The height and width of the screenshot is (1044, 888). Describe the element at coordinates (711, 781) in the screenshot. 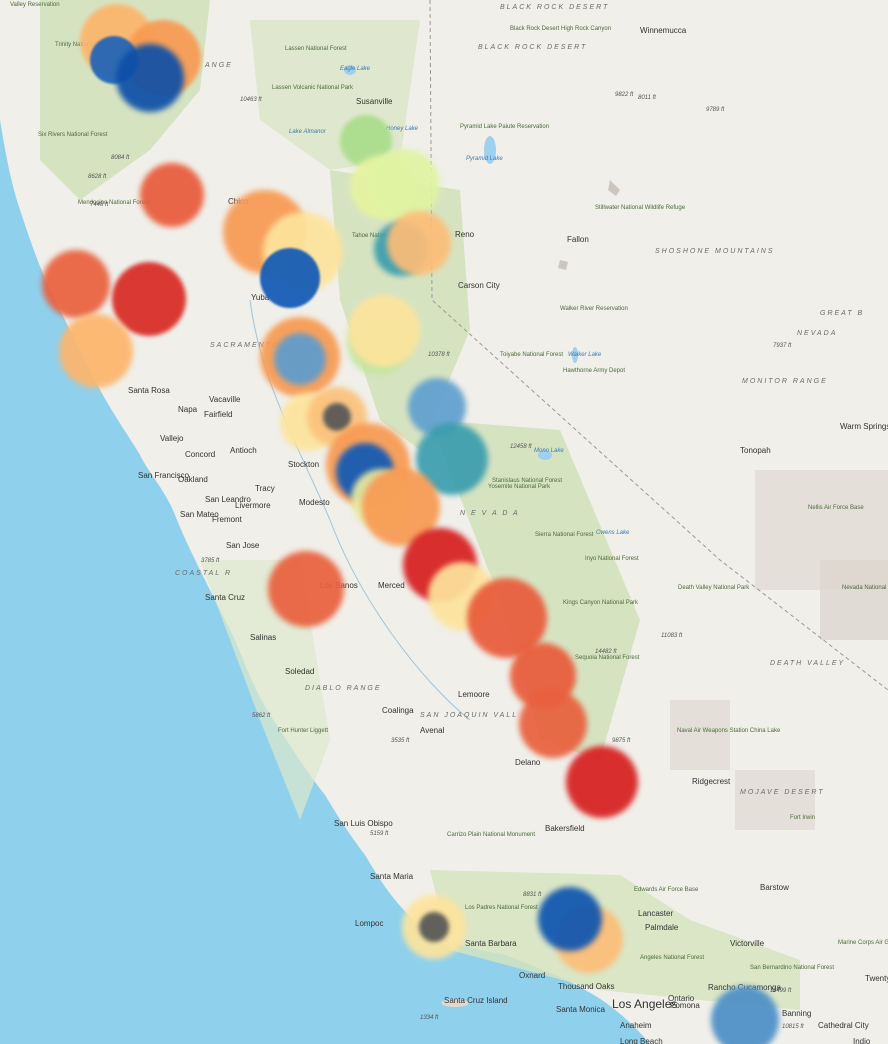

I see `map-label-city: Ridgecrest` at that location.